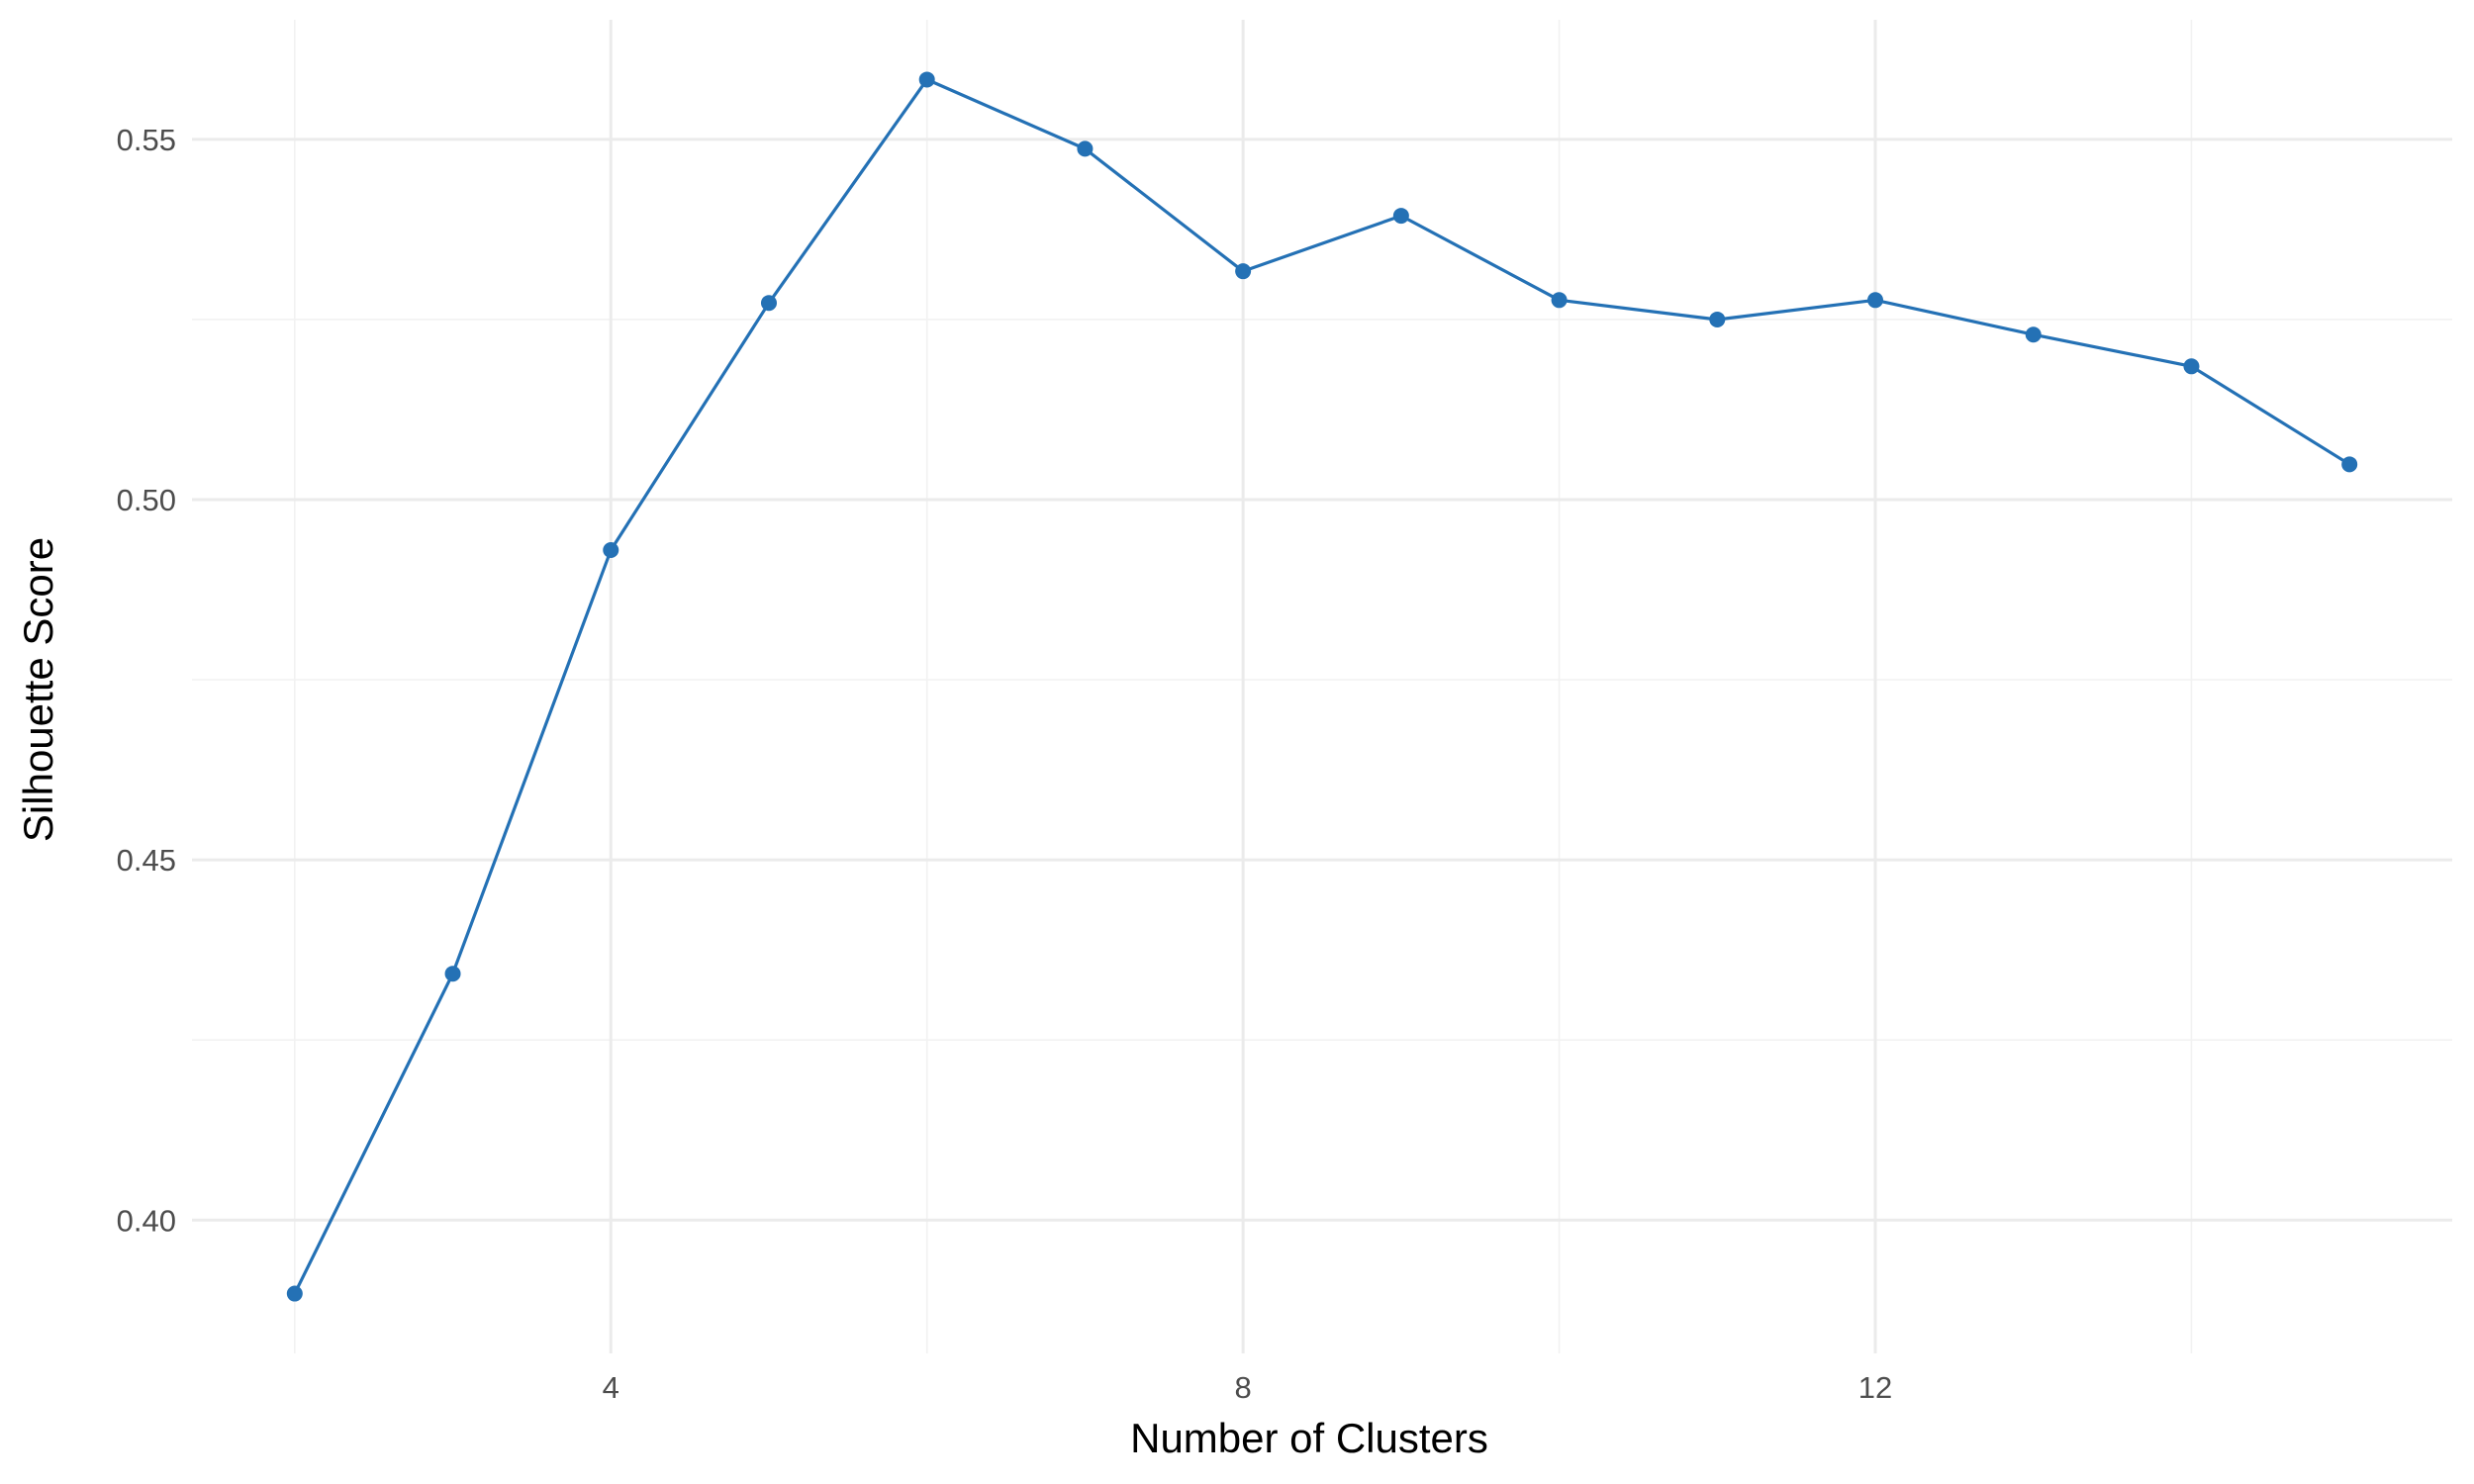 The width and height of the screenshot is (2474, 1484). I want to click on x-axis-tick-labels: 4 8 12, so click(1248, 1387).